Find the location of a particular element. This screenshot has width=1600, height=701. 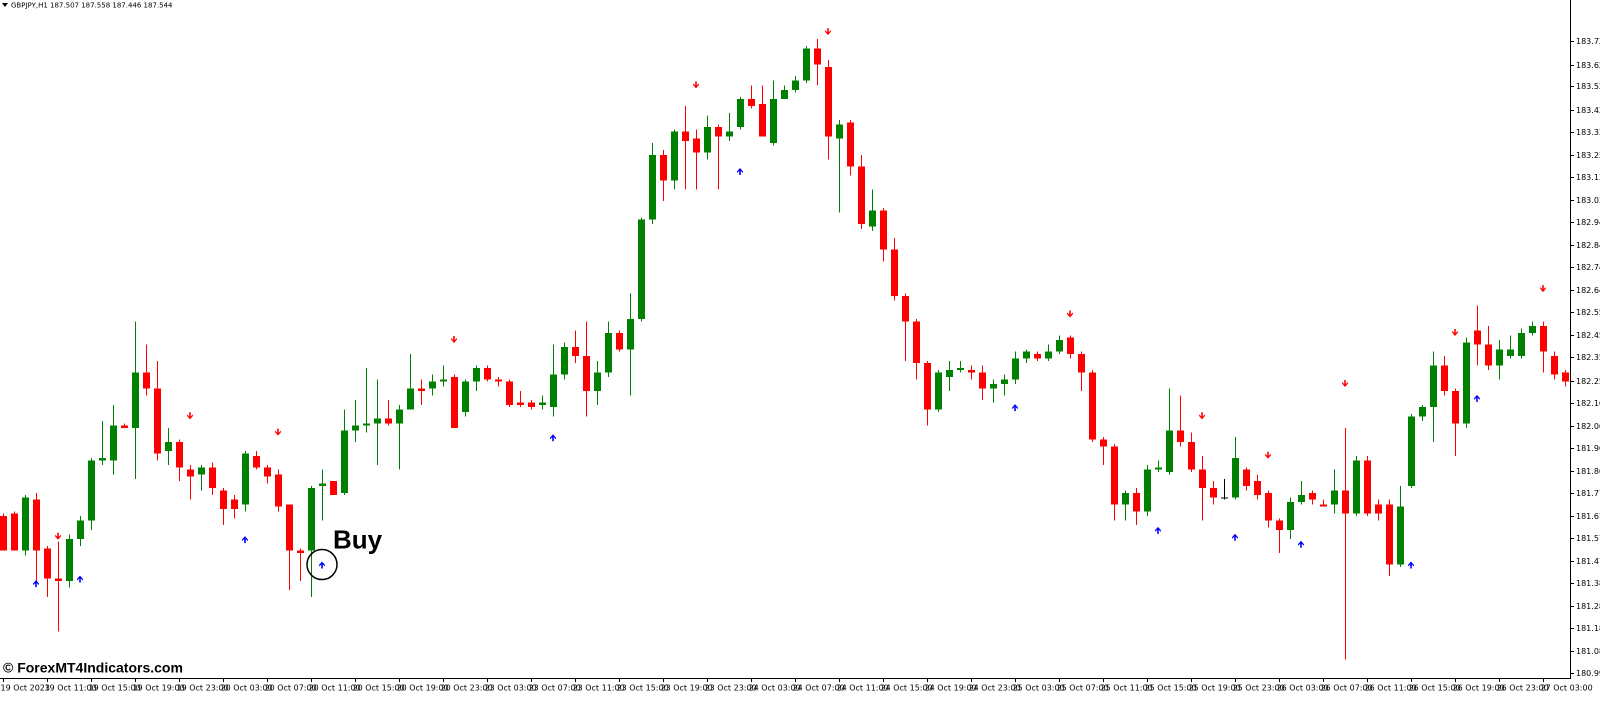

x-tick-label: 20 Oct 15:00 is located at coordinates (379, 688).